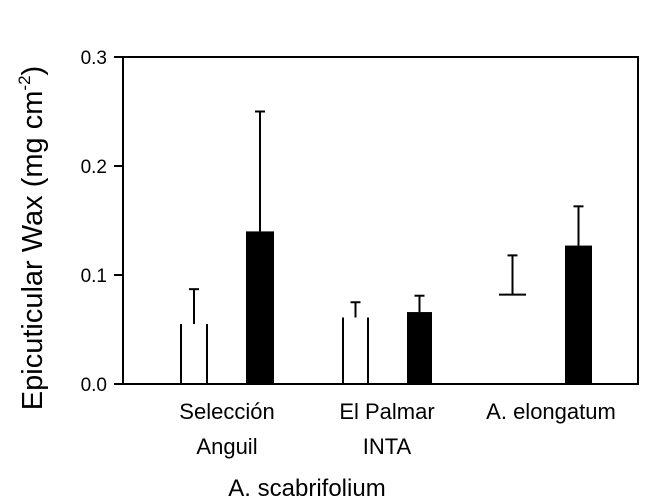 This screenshot has height=503, width=651. What do you see at coordinates (551, 411) in the screenshot?
I see `category-label: A. elongatum` at bounding box center [551, 411].